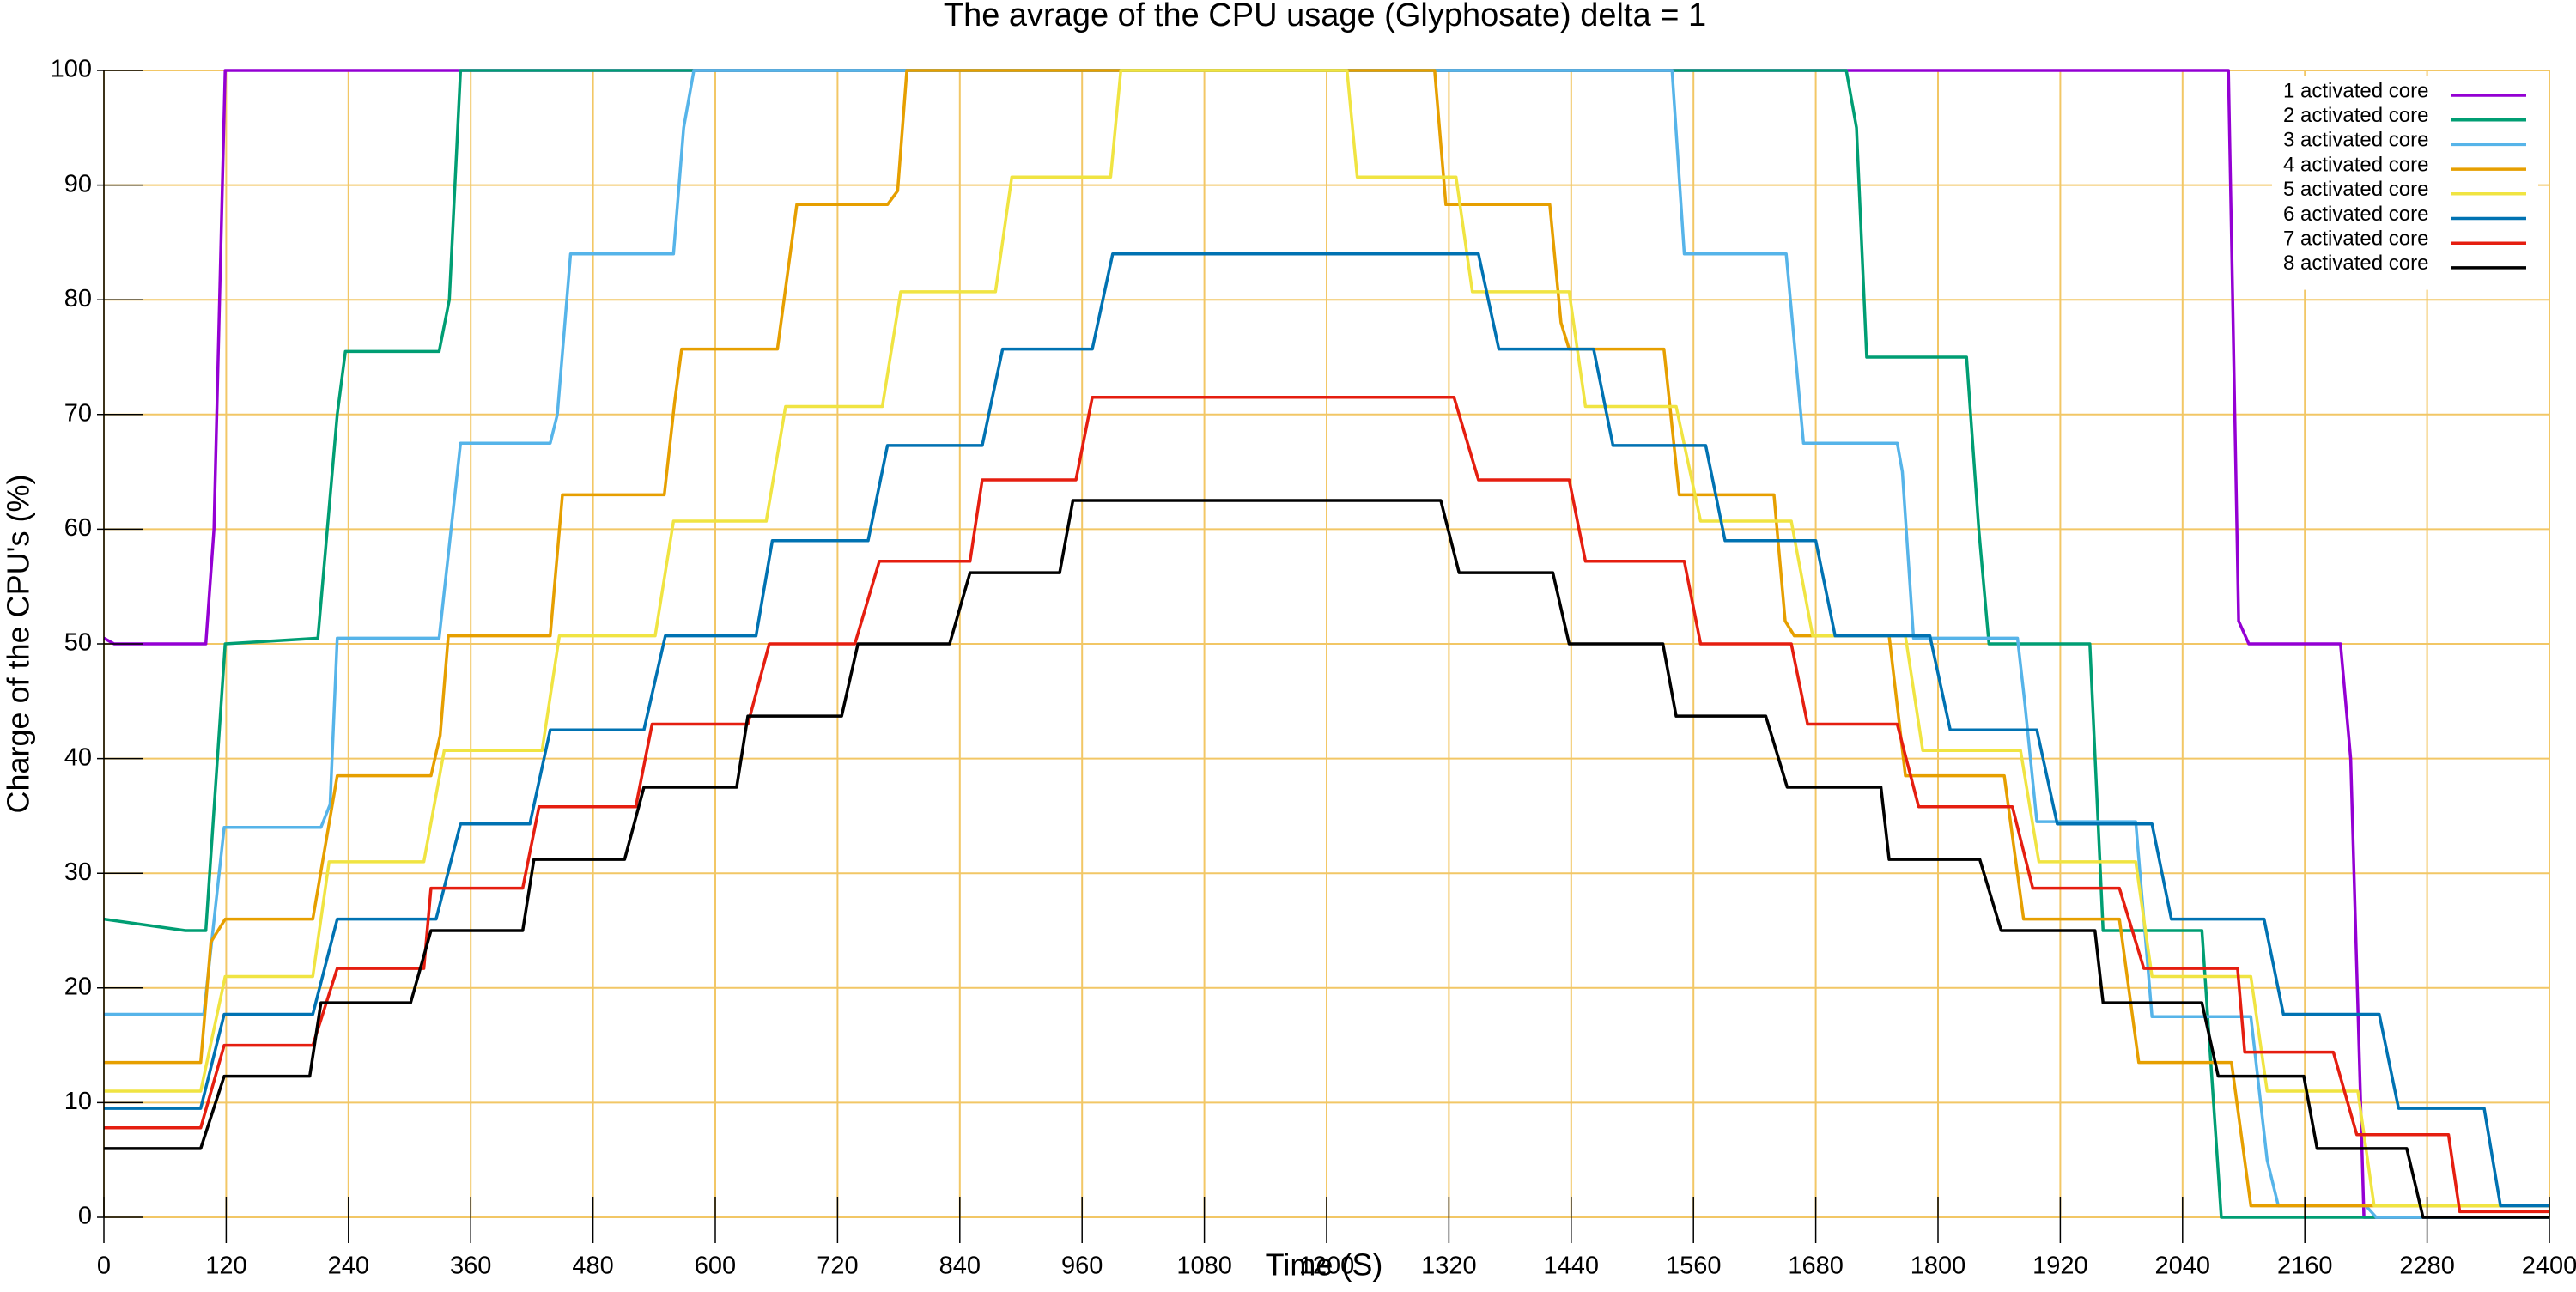 This screenshot has height=1292, width=2576. Describe the element at coordinates (1572, 1266) in the screenshot. I see `x-tick-label: 1440` at that location.